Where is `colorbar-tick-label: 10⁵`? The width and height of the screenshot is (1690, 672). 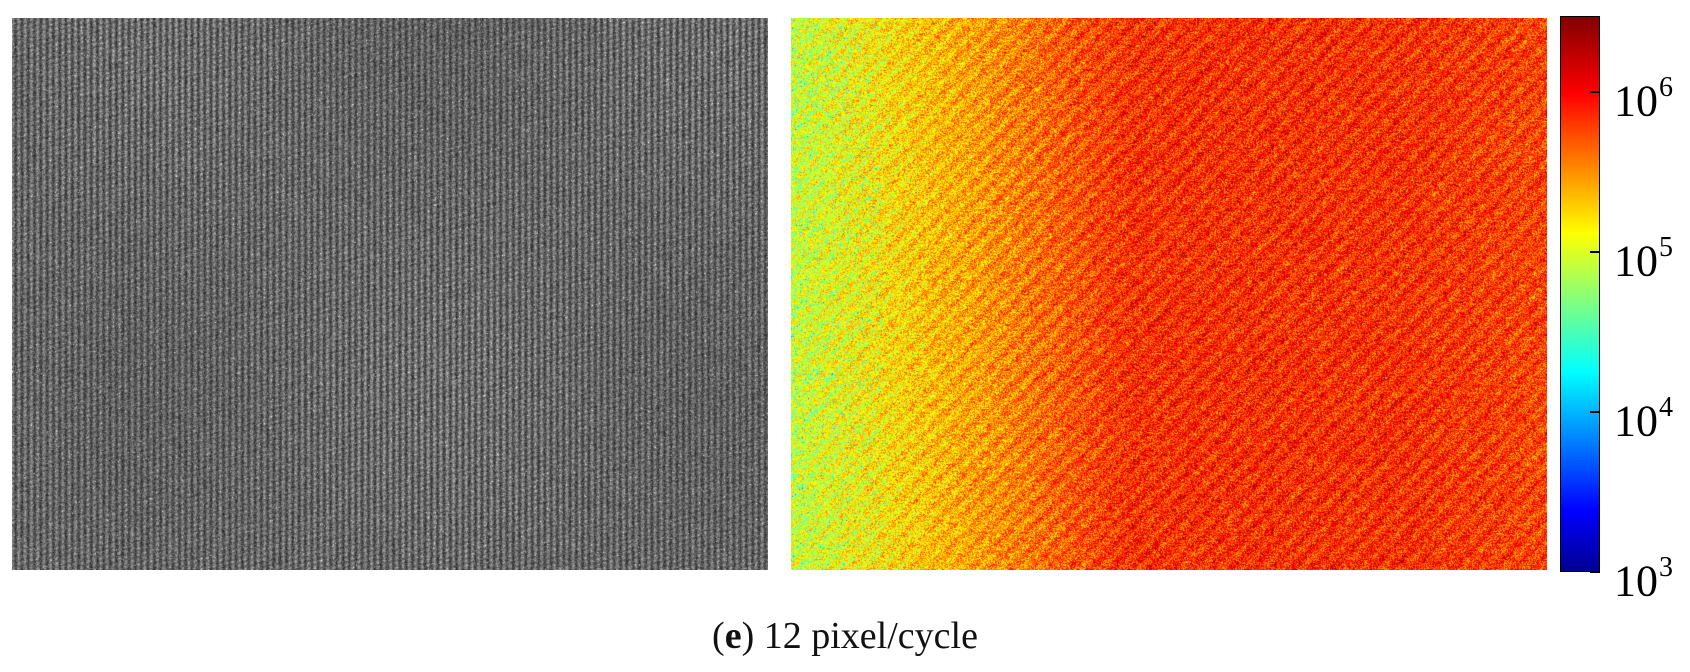 colorbar-tick-label: 10⁵ is located at coordinates (1643, 259).